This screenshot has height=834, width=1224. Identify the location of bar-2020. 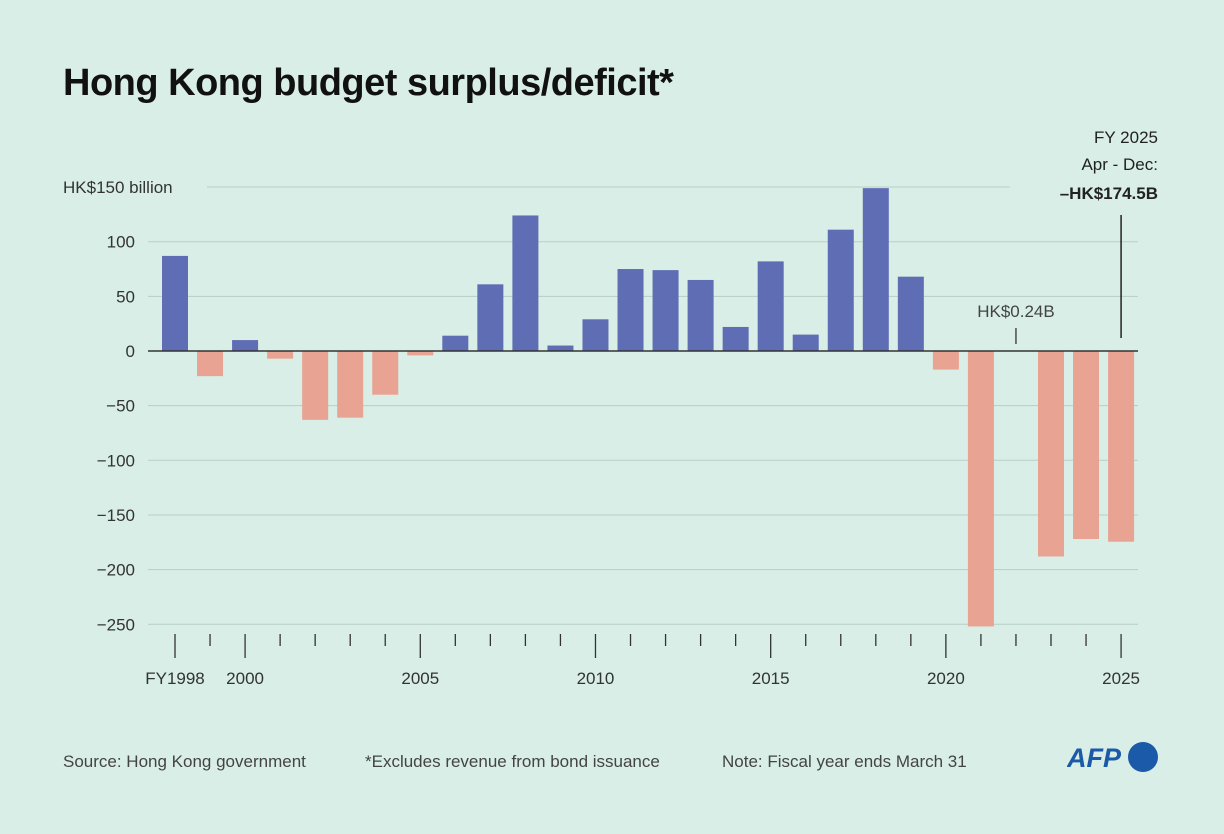
(945, 360).